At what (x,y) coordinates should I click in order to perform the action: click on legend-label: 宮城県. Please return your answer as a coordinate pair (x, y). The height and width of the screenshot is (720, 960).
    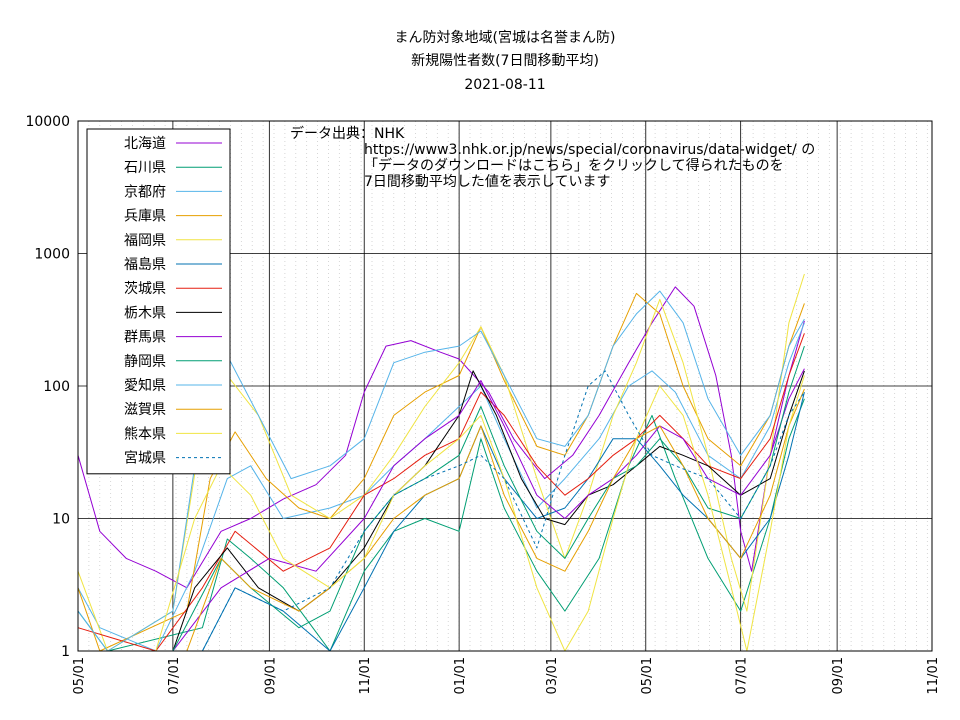
    Looking at the image, I should click on (145, 459).